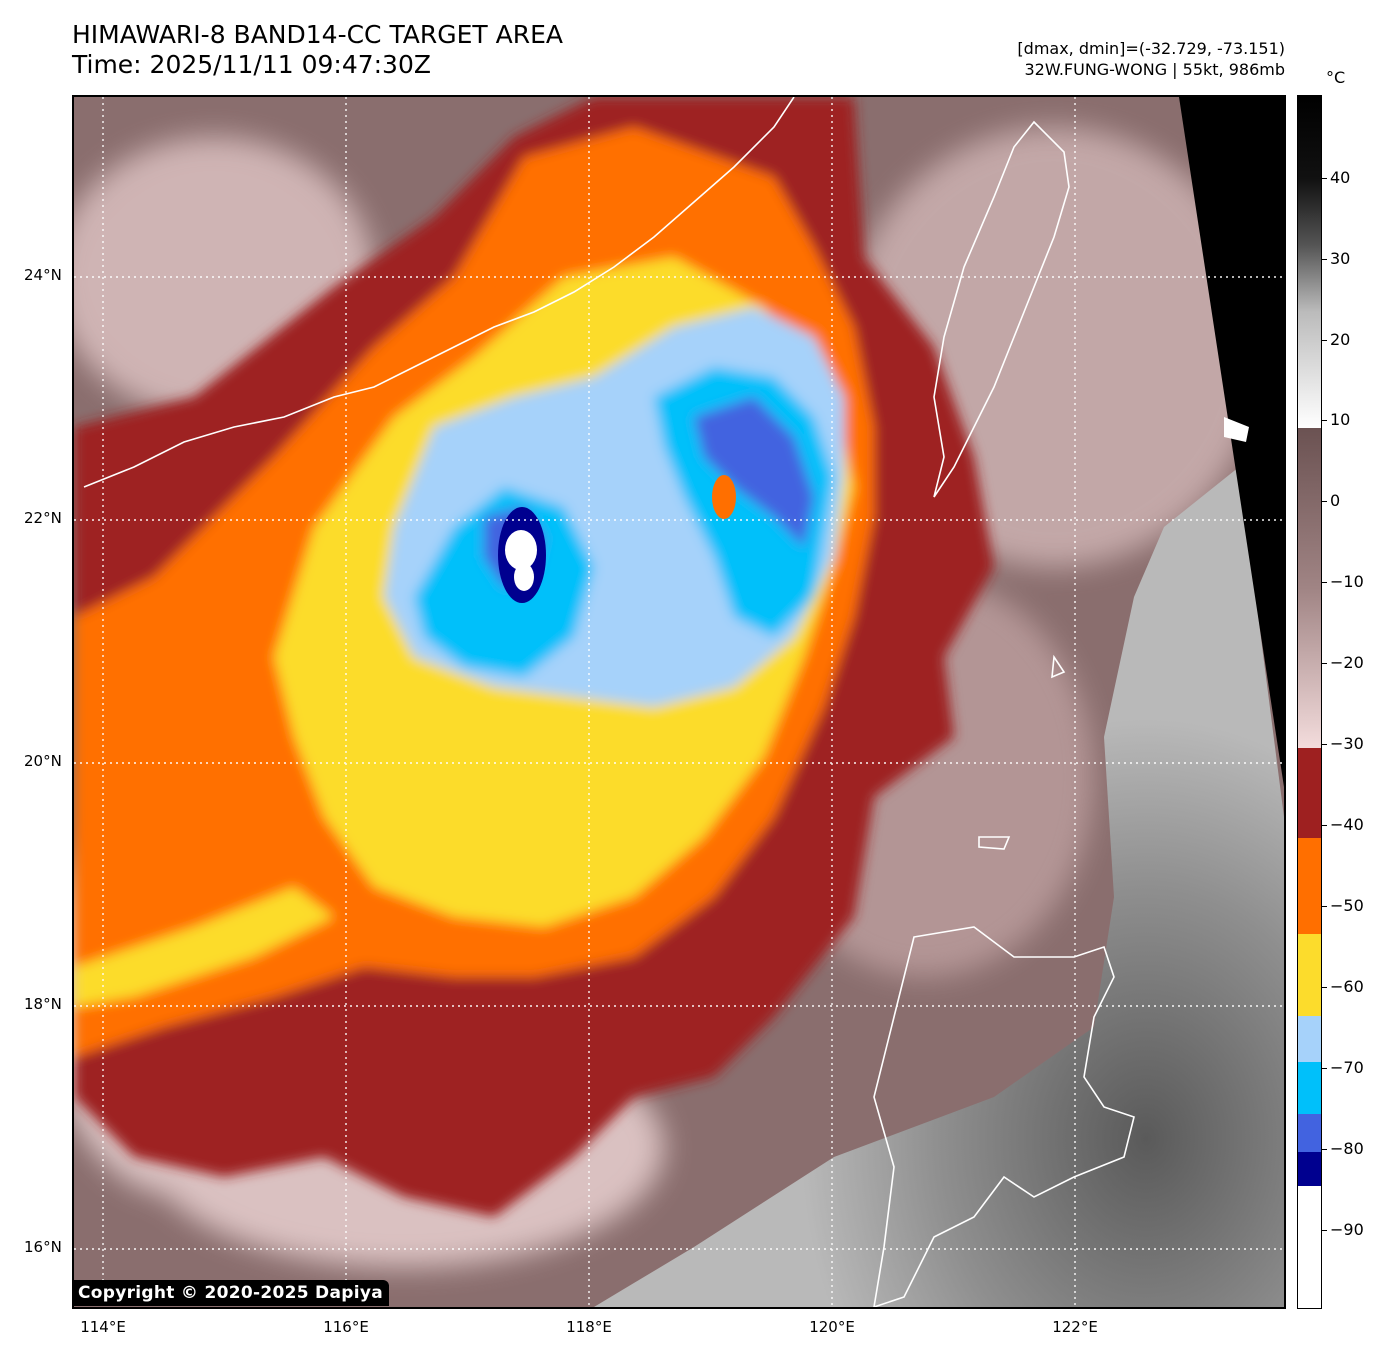  Describe the element at coordinates (1347, 1067) in the screenshot. I see `colorbar-tick-label: −70` at that location.